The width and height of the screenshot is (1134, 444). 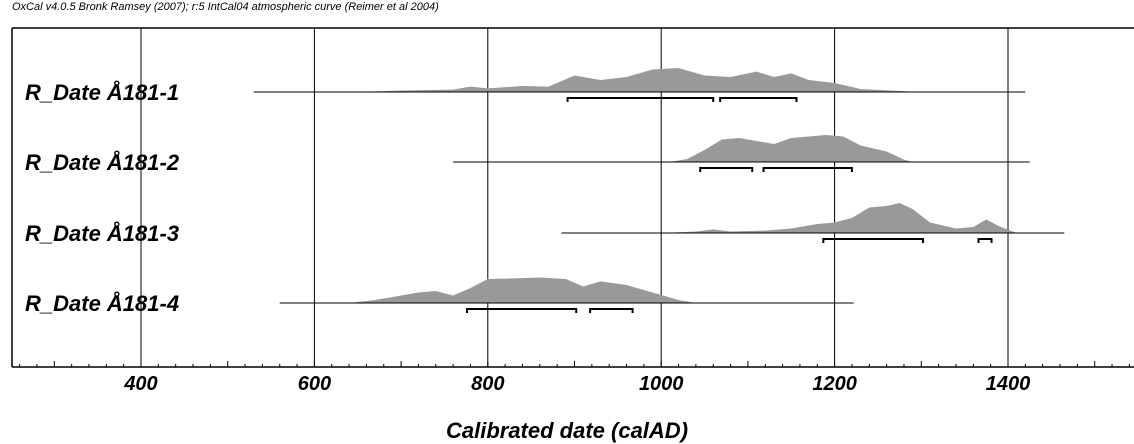 I want to click on series-label: R_Date Å181-3, so click(x=102, y=233).